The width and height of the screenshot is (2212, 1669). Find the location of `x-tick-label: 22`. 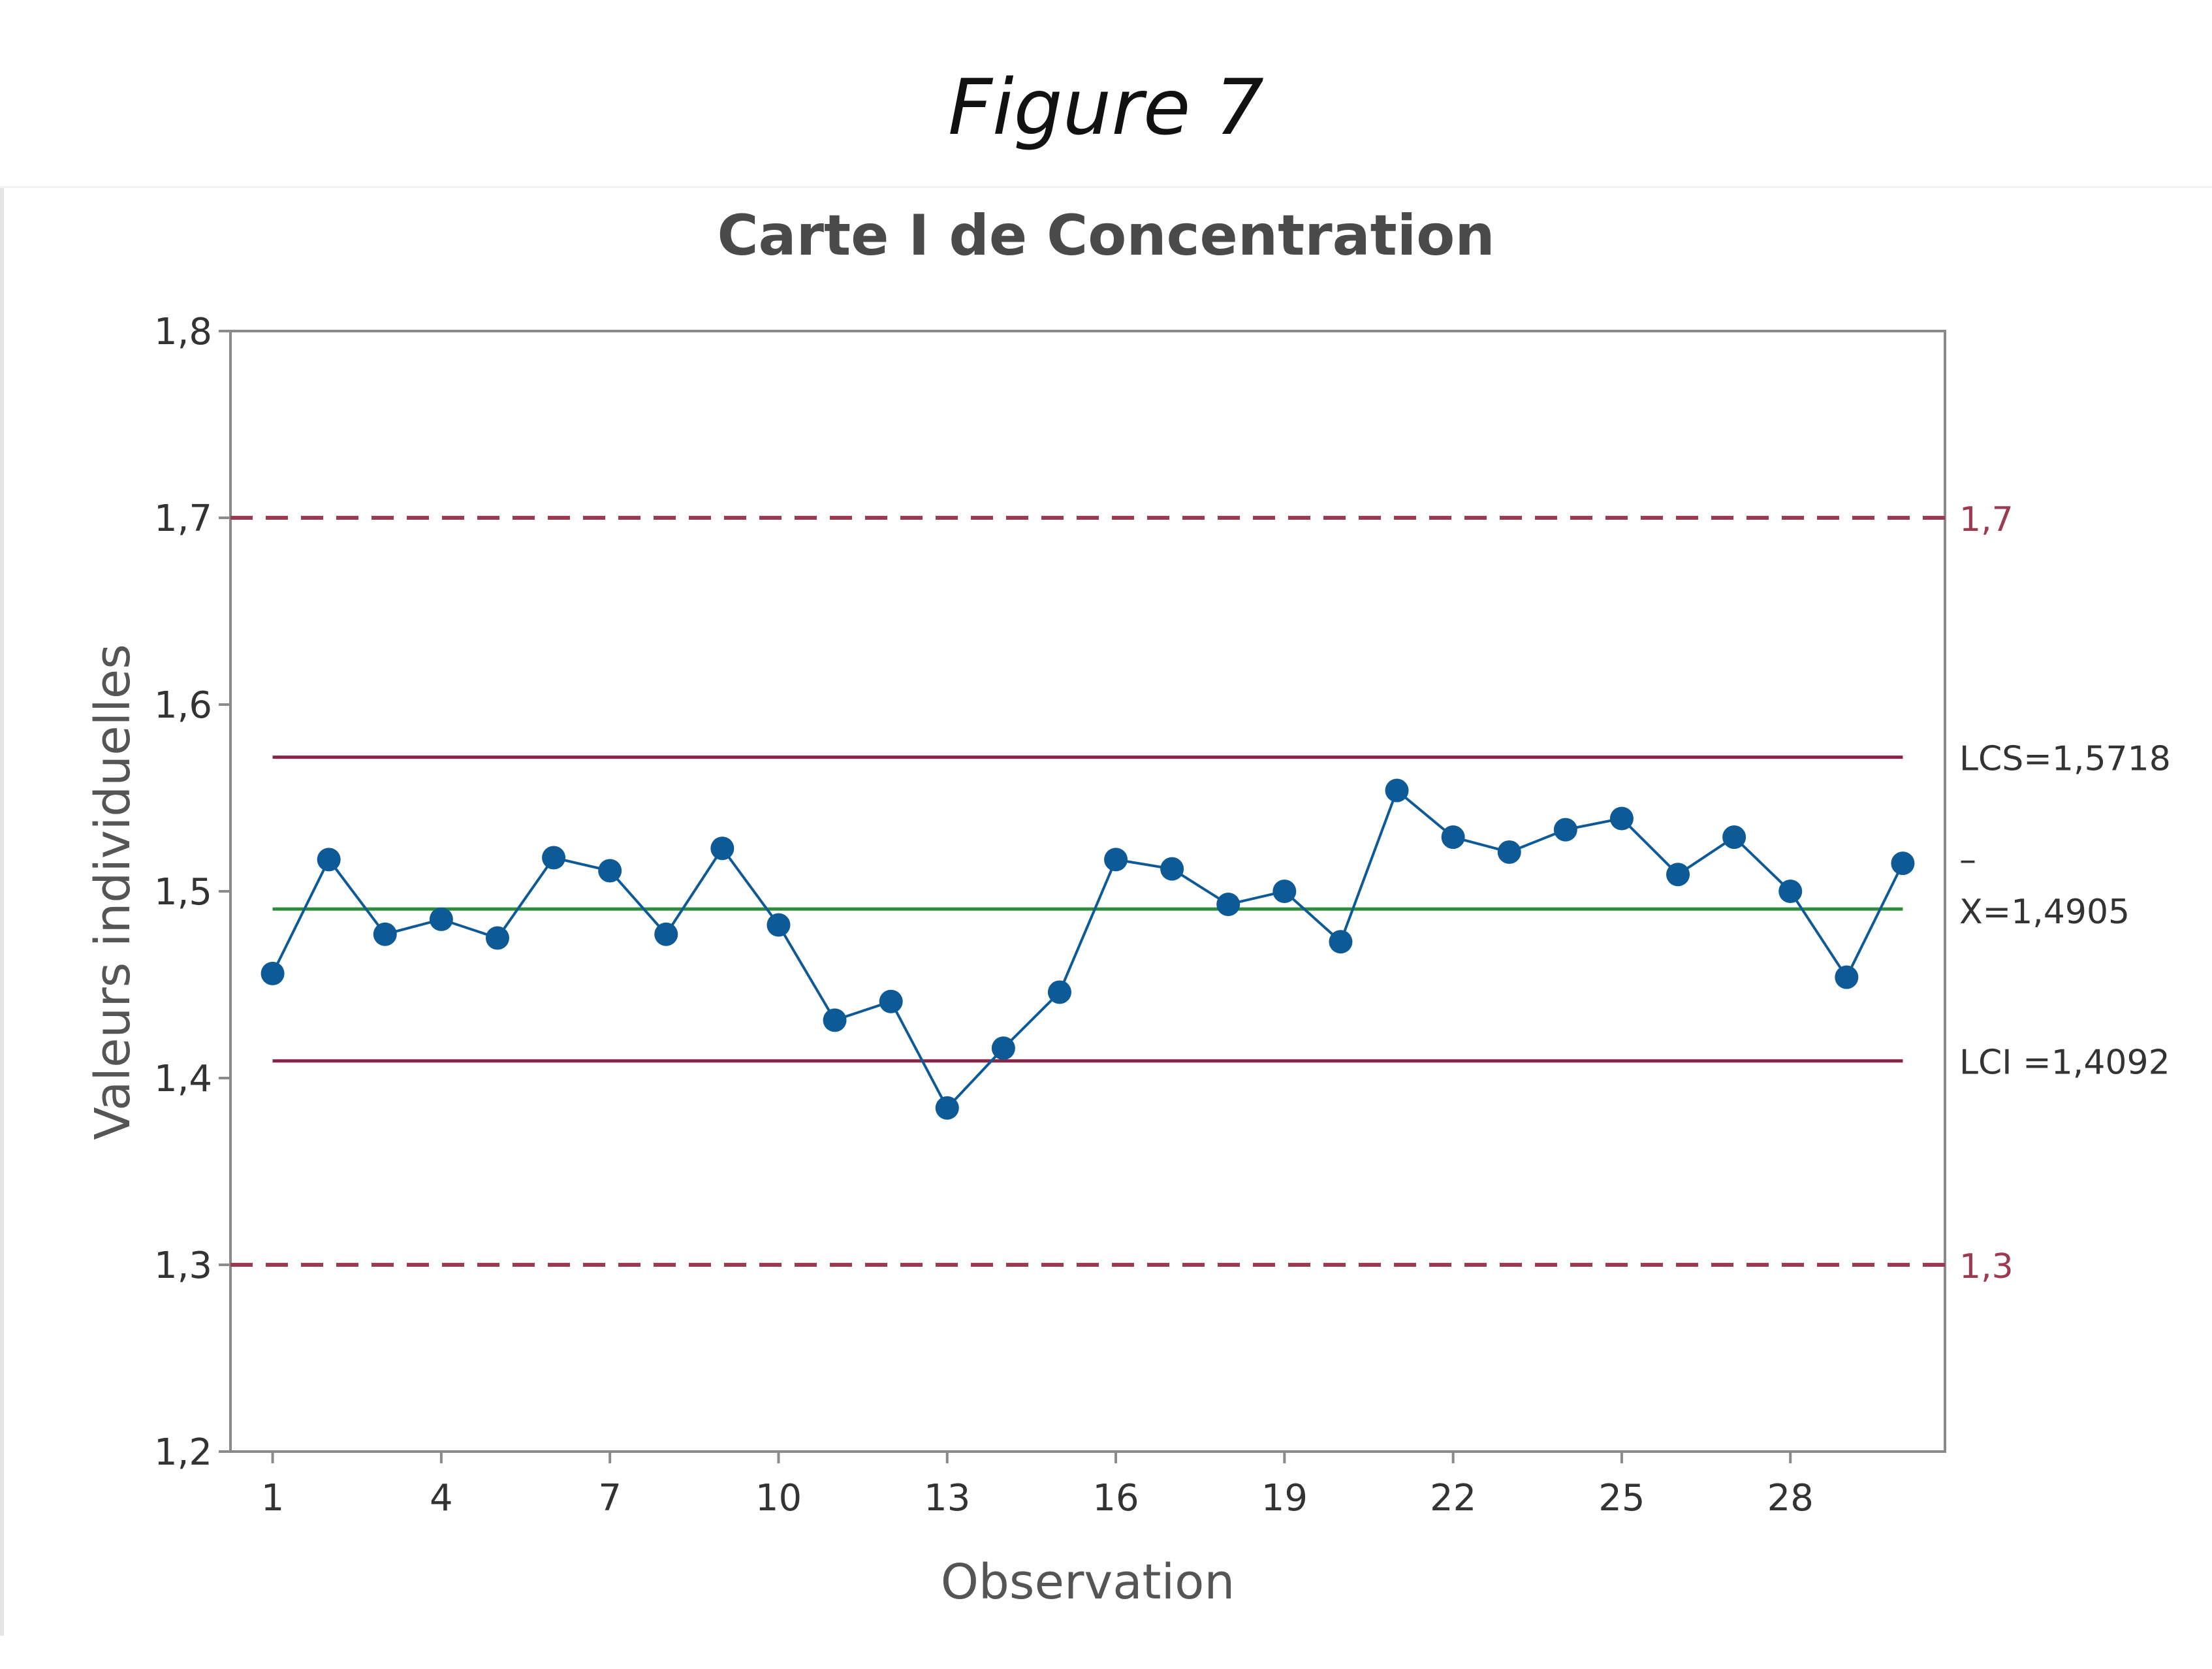

x-tick-label: 22 is located at coordinates (1453, 1498).